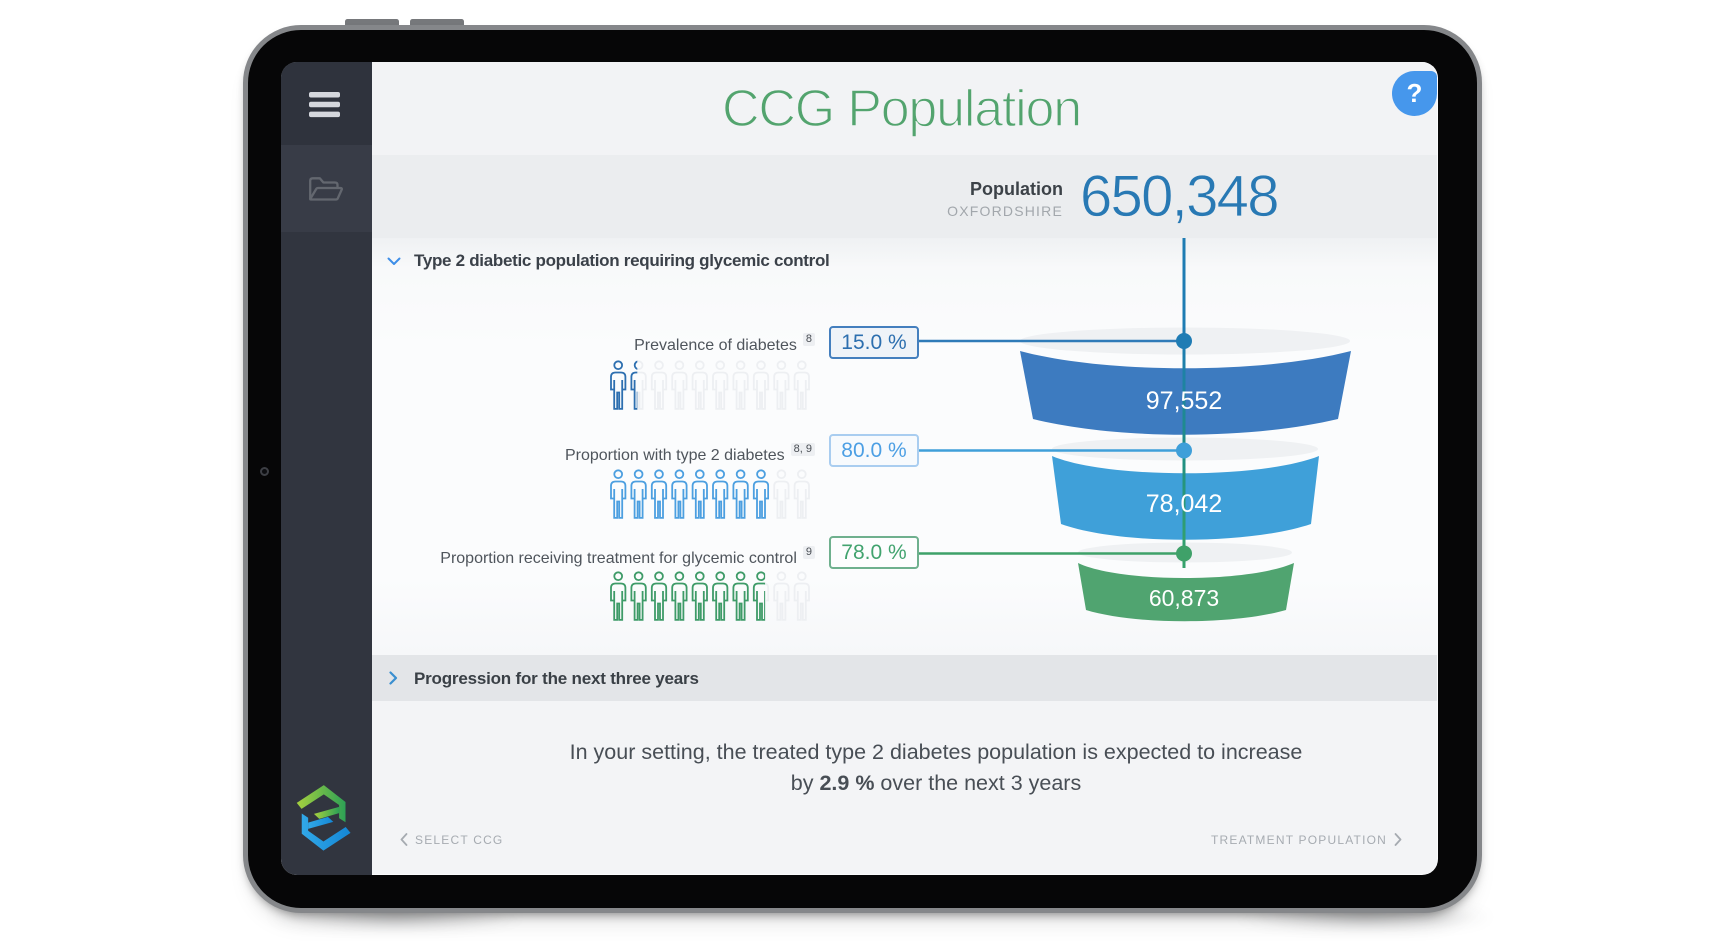  I want to click on svg-text: 97,552, so click(1184, 401).